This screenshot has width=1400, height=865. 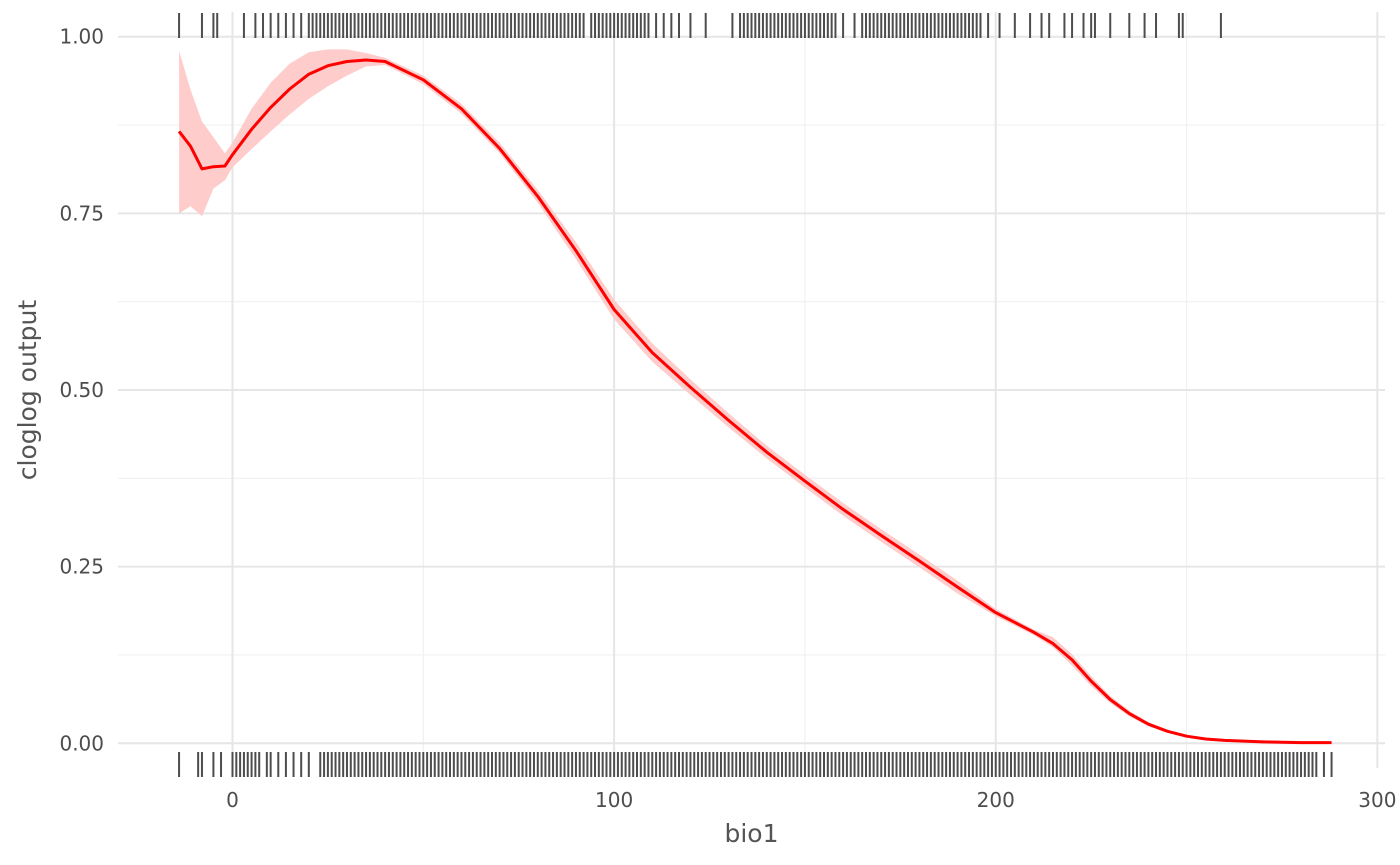 I want to click on rug-background-bottom, so click(x=755, y=764).